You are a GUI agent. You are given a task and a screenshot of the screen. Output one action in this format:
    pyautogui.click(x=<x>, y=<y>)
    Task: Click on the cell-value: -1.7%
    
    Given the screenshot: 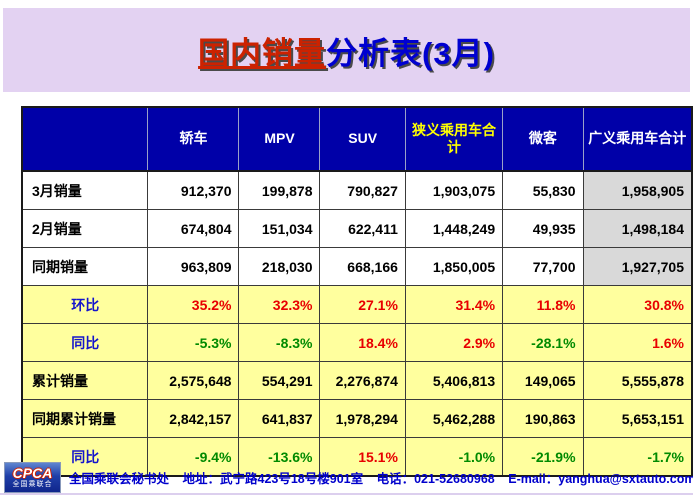 What is the action you would take?
    pyautogui.click(x=637, y=457)
    